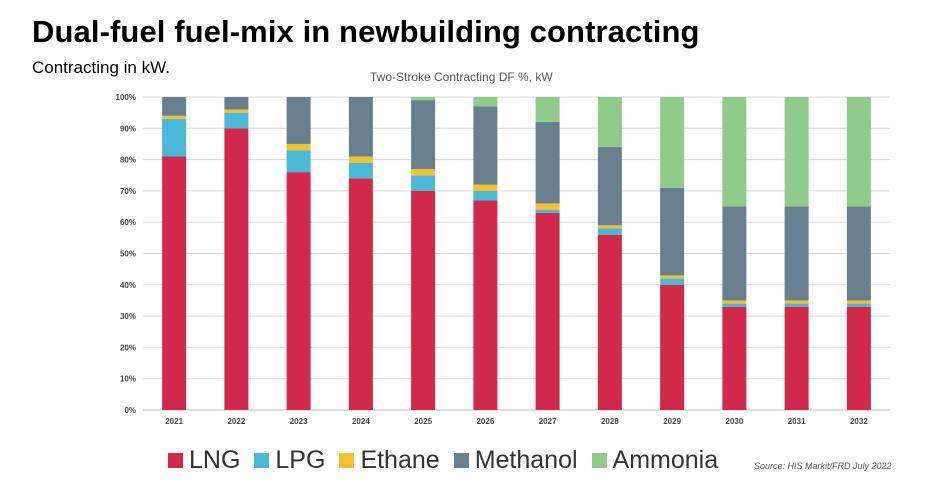  What do you see at coordinates (672, 421) in the screenshot?
I see `x-tick-label: 2029` at bounding box center [672, 421].